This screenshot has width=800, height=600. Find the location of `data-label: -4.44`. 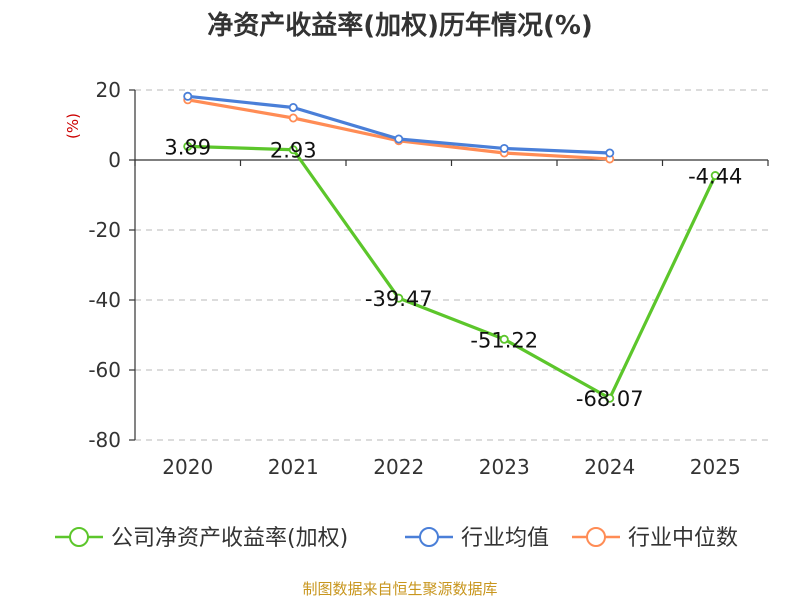

data-label: -4.44 is located at coordinates (715, 177).